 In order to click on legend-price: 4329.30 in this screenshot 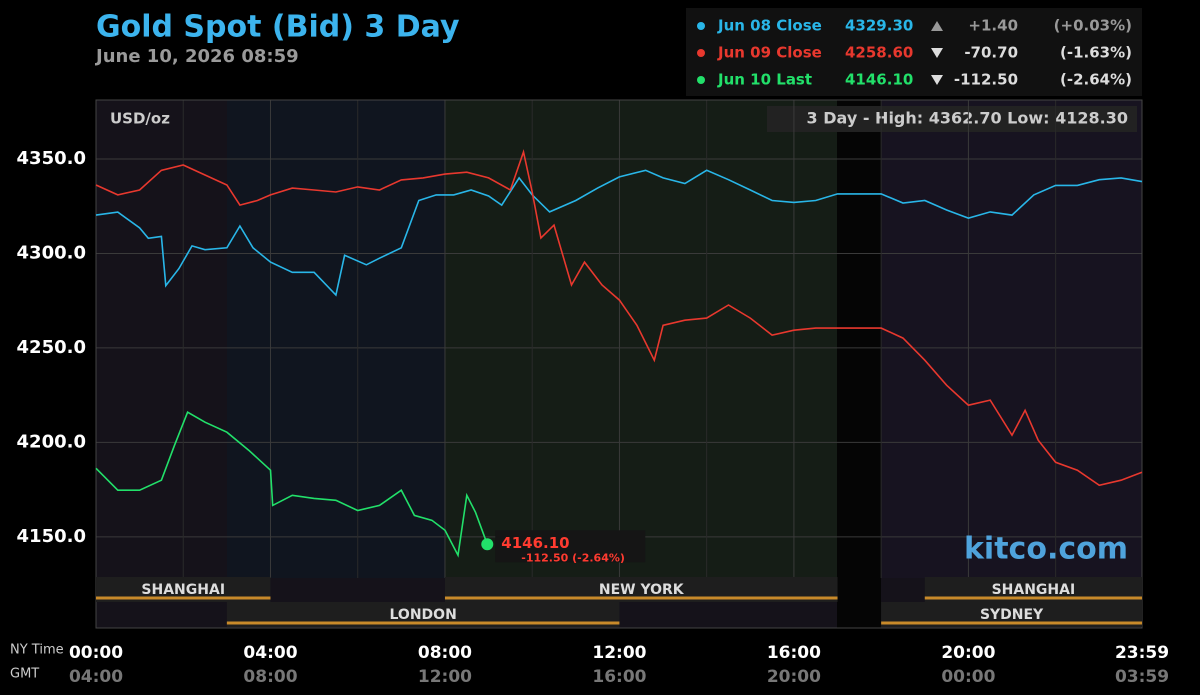, I will do `click(879, 26)`.